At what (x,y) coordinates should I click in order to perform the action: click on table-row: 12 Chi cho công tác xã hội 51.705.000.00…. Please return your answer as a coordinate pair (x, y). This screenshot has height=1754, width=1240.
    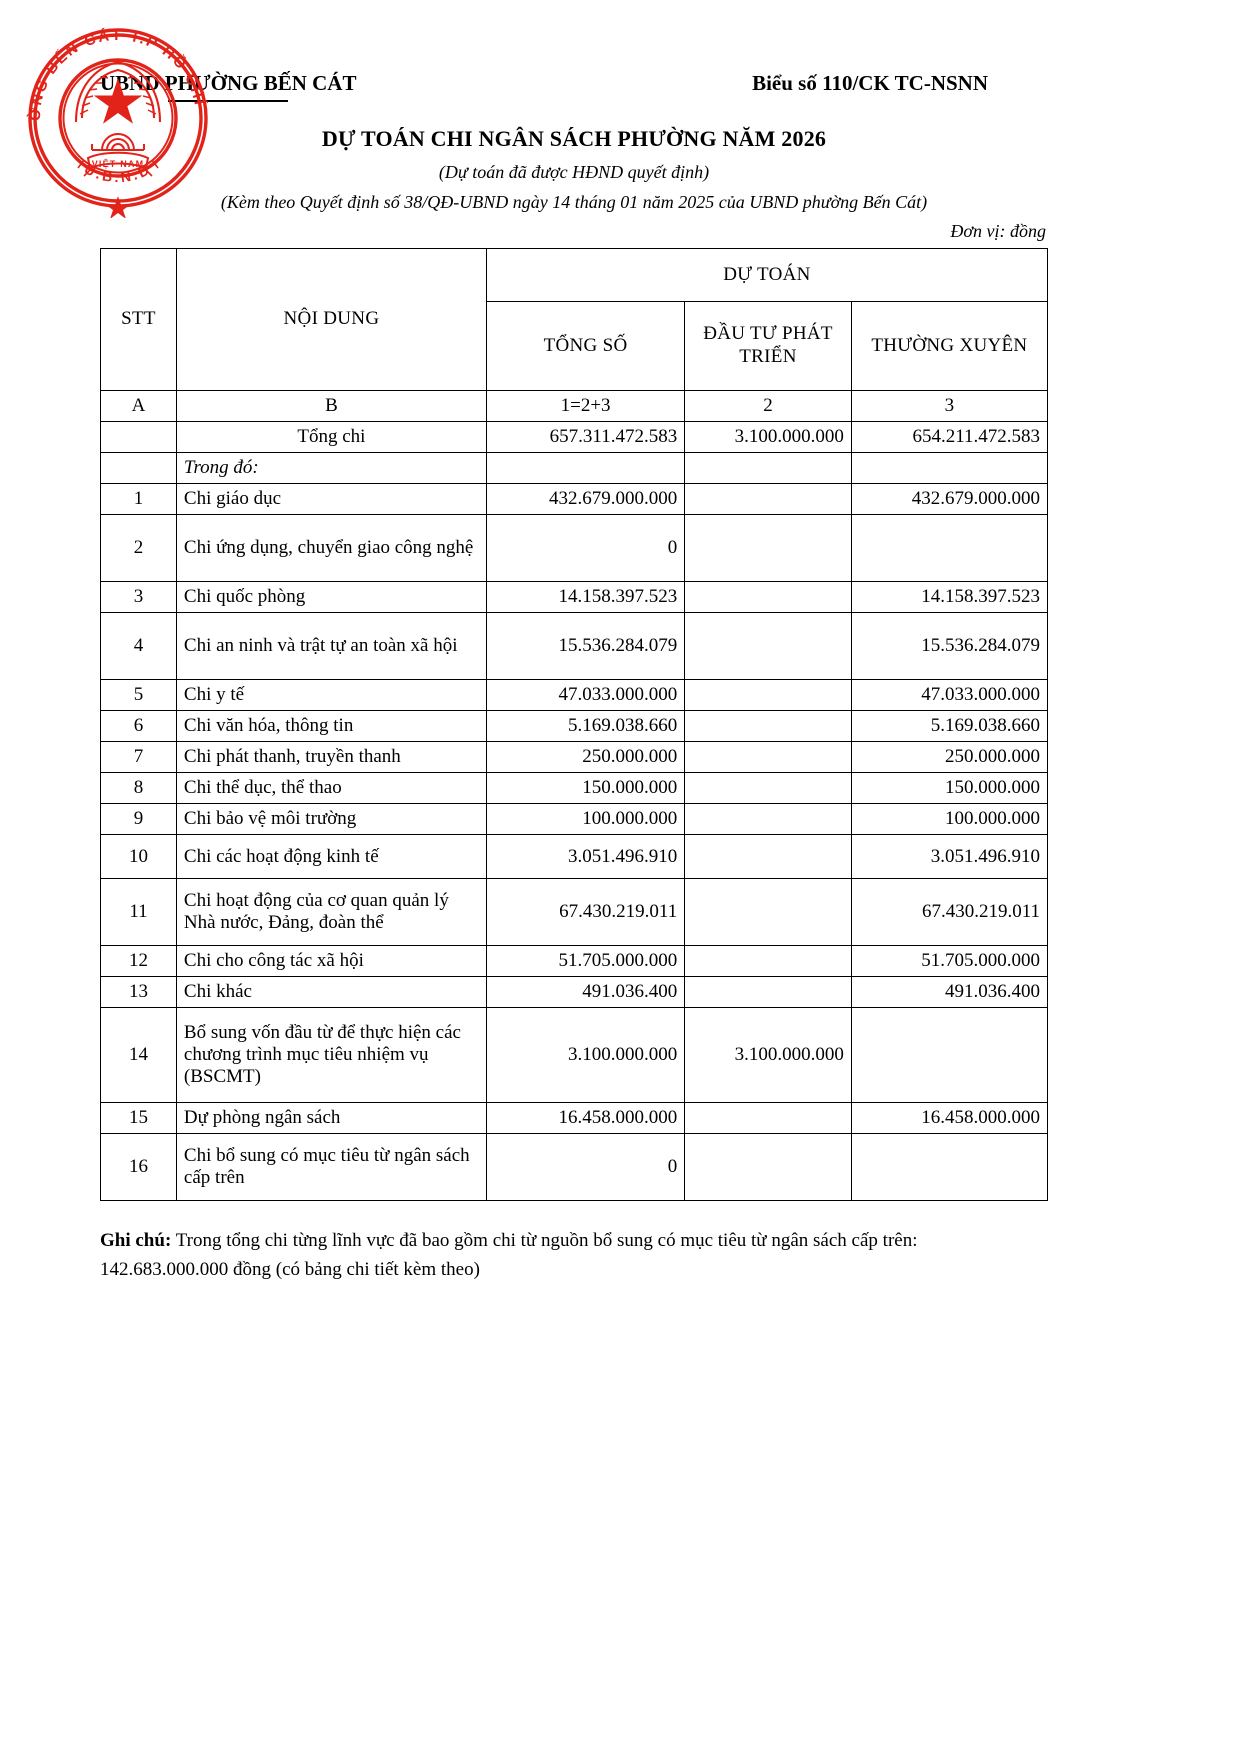
    Looking at the image, I should click on (574, 961).